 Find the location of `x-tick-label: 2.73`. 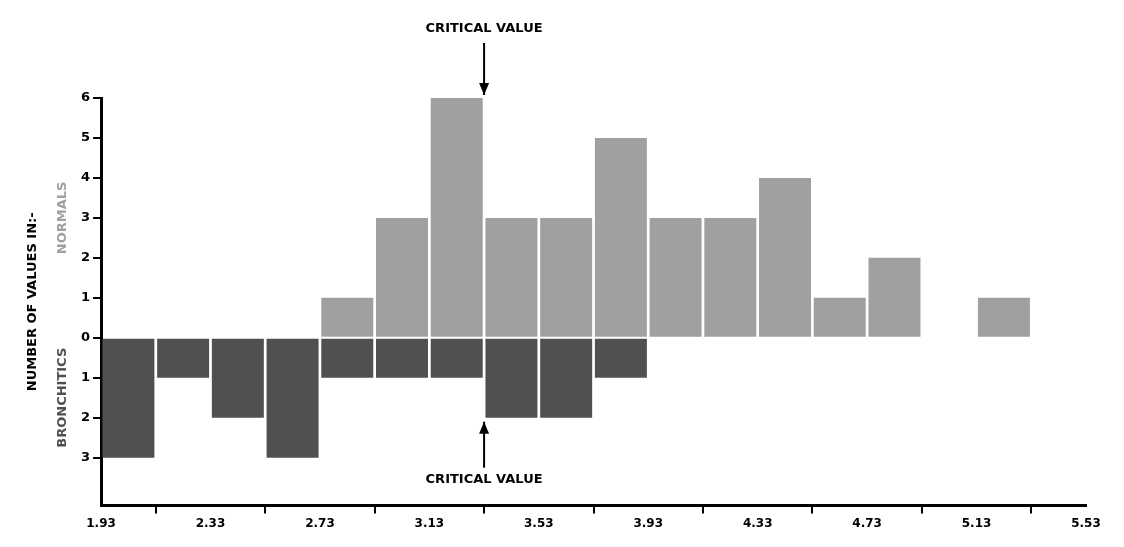

x-tick-label: 2.73 is located at coordinates (320, 522).